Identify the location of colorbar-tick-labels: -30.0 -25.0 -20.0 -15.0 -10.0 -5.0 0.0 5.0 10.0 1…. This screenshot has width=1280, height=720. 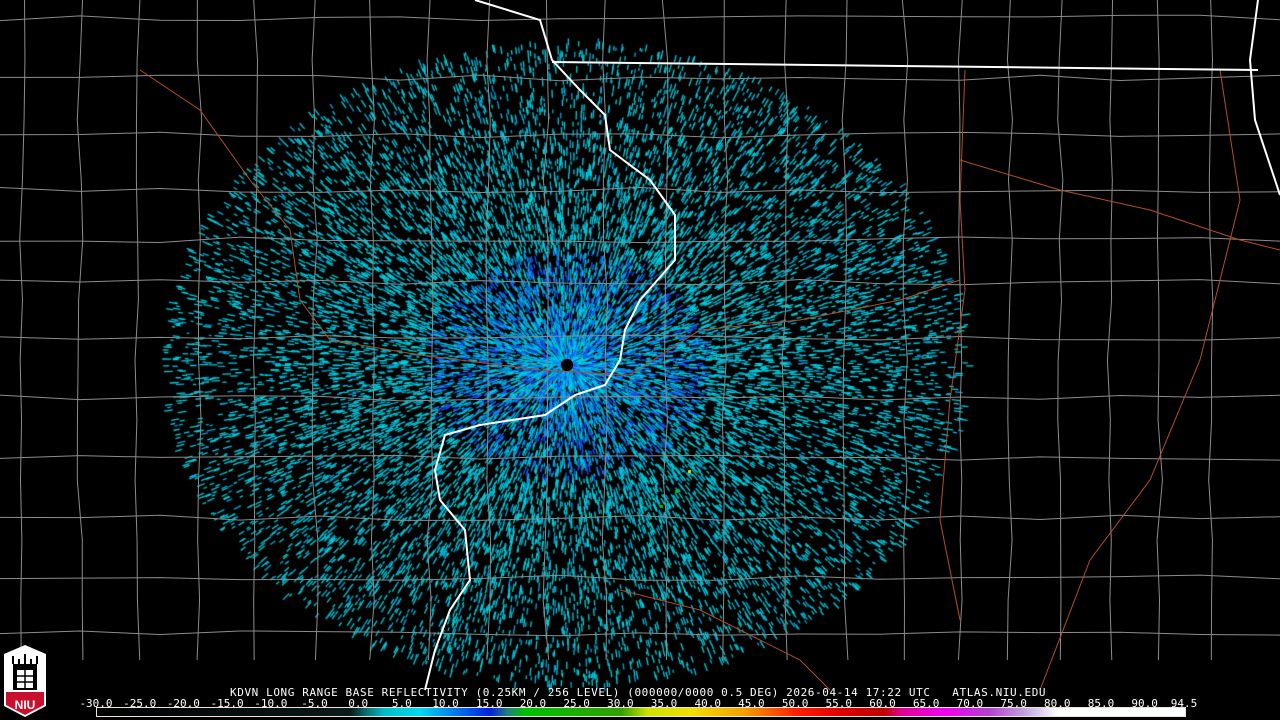
(640, 703).